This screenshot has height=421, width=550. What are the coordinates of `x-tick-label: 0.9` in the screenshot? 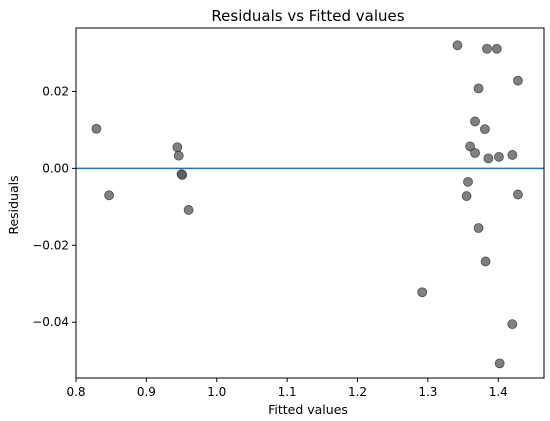 It's located at (146, 392).